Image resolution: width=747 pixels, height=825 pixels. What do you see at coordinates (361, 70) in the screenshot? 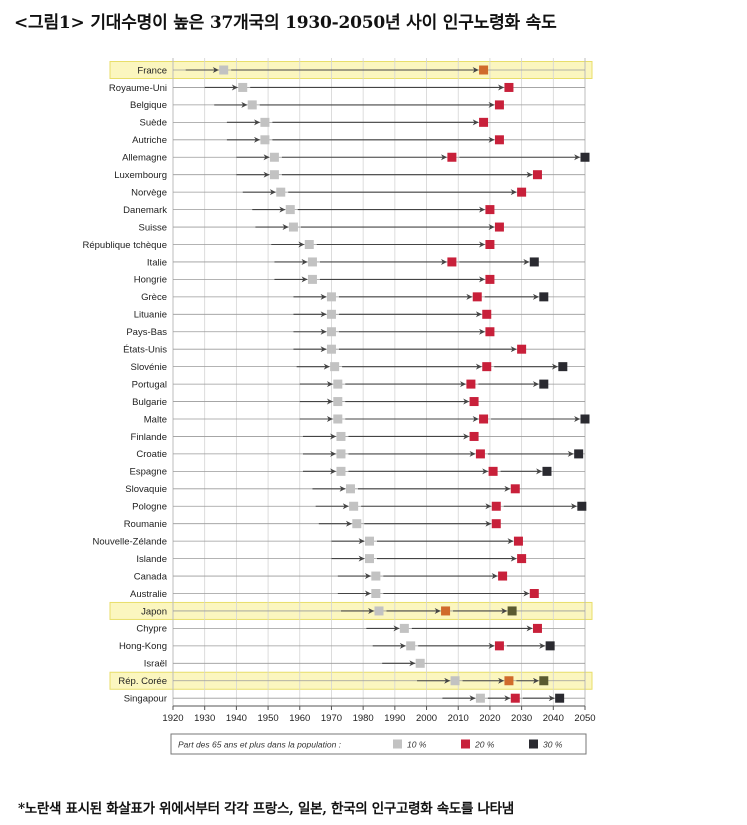
I see `chart-row: France` at bounding box center [361, 70].